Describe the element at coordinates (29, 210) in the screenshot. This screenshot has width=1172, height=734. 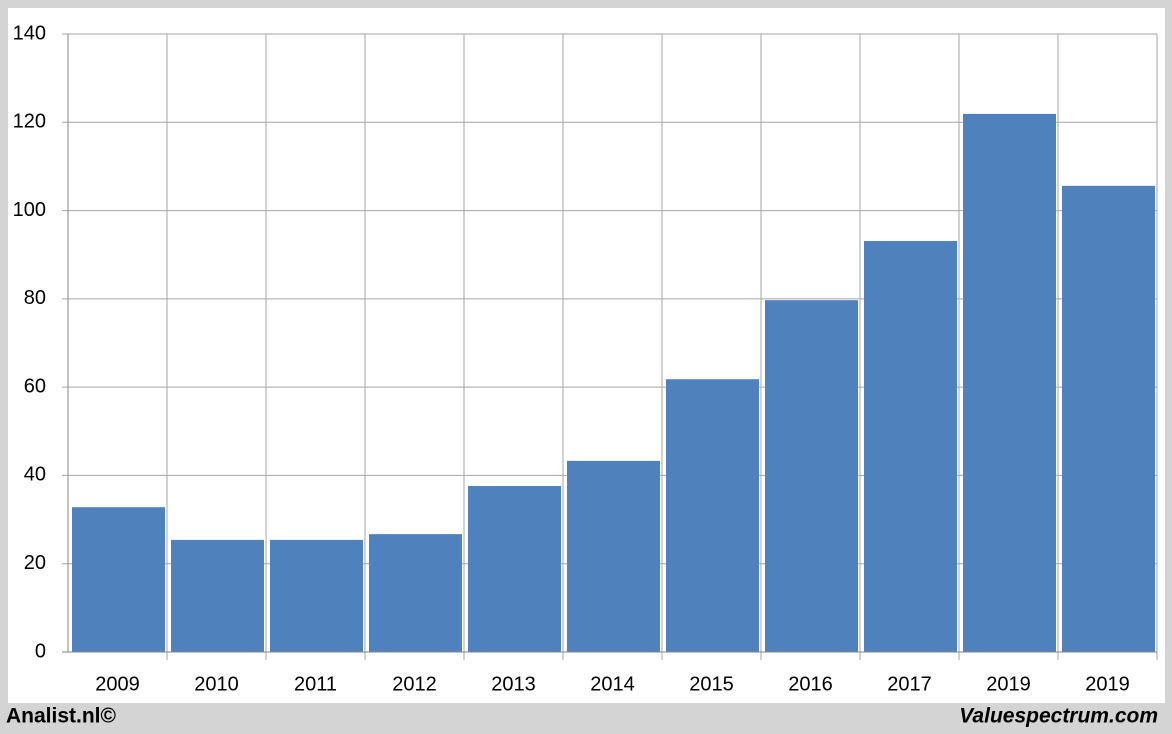
I see `y-tick-label: 100` at that location.